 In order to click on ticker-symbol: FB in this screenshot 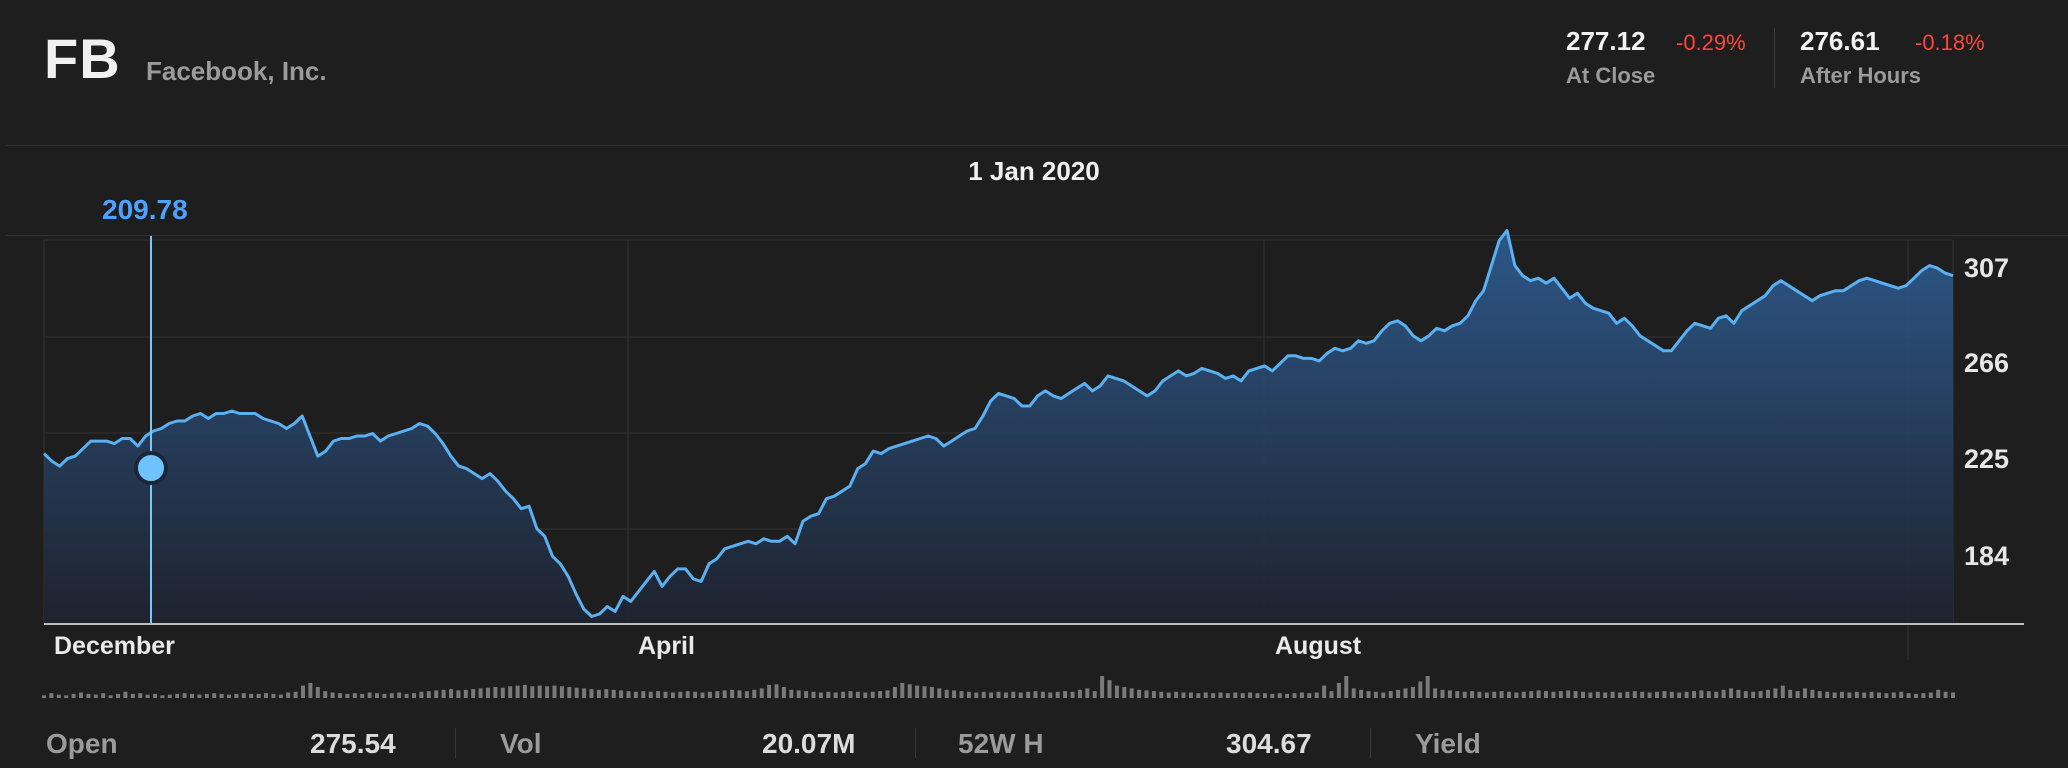, I will do `click(82, 58)`.